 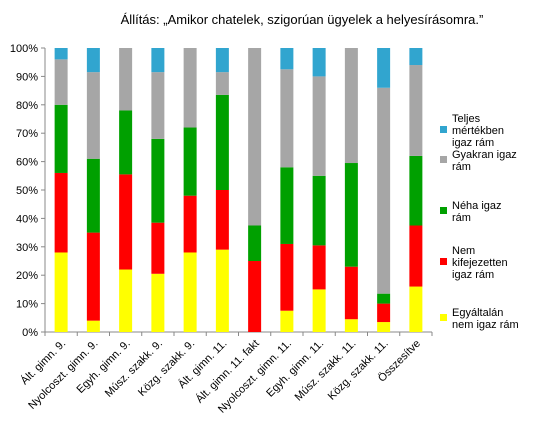 What do you see at coordinates (27, 106) in the screenshot?
I see `y-tick-label: 80%` at bounding box center [27, 106].